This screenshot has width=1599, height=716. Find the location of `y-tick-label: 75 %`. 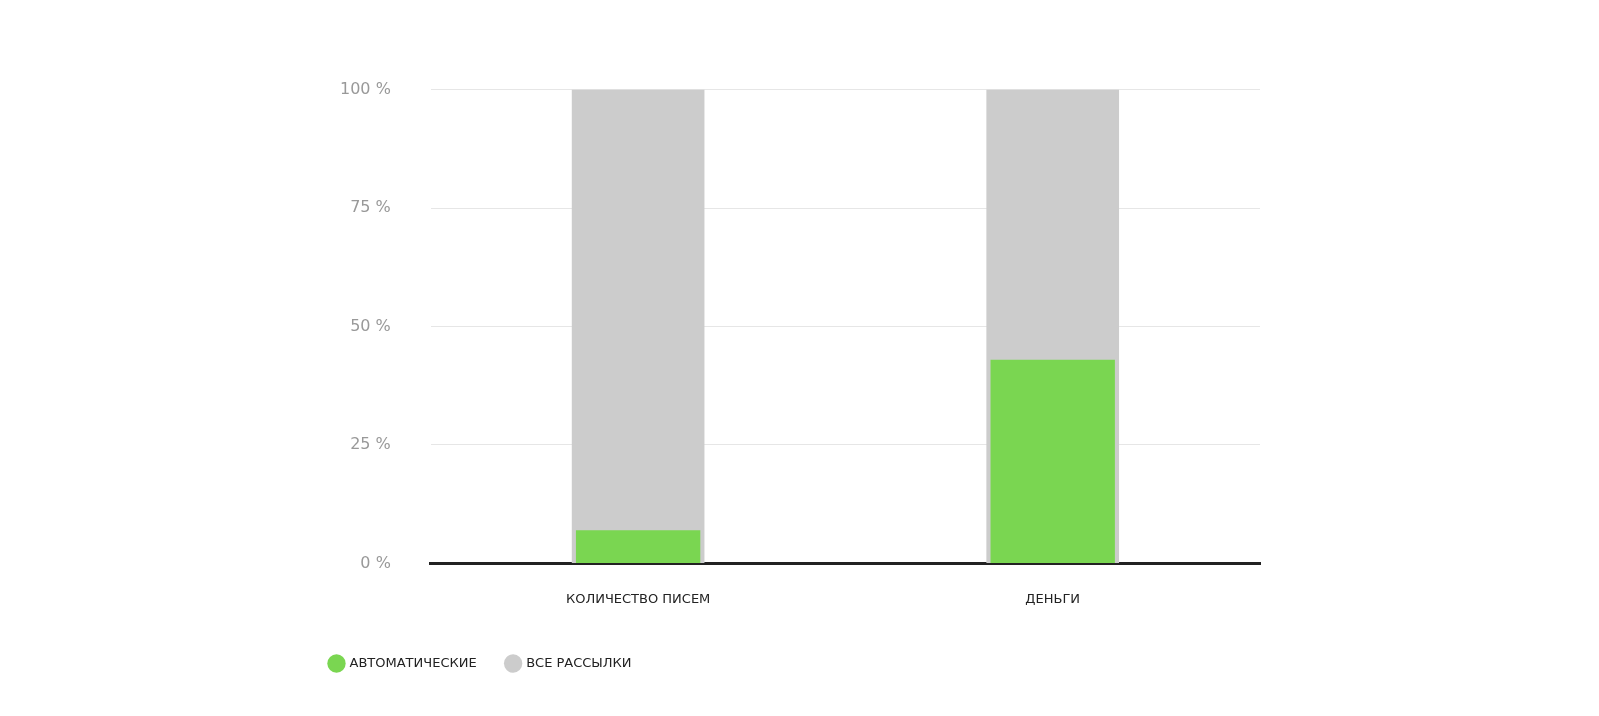

y-tick-label: 75 % is located at coordinates (370, 207).